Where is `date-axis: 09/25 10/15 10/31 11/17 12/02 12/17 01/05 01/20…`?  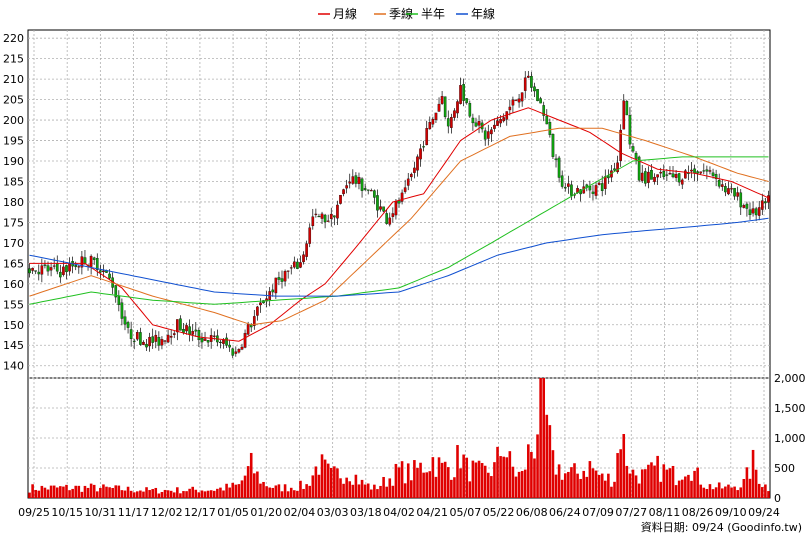 date-axis: 09/25 10/15 10/31 11/17 12/02 12/17 01/05 01/20… is located at coordinates (399, 512).